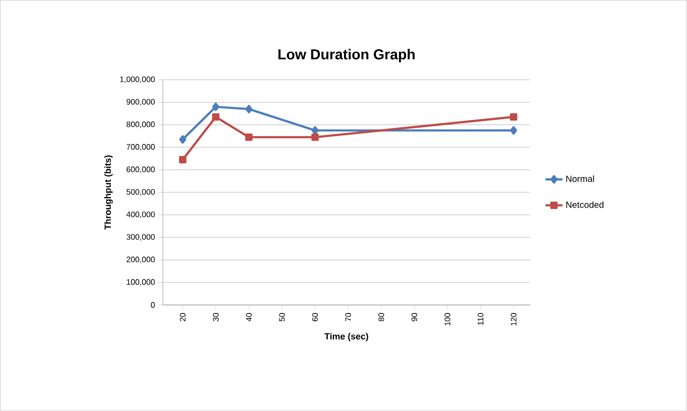  I want to click on chart-title: Low Duration Graph, so click(346, 55).